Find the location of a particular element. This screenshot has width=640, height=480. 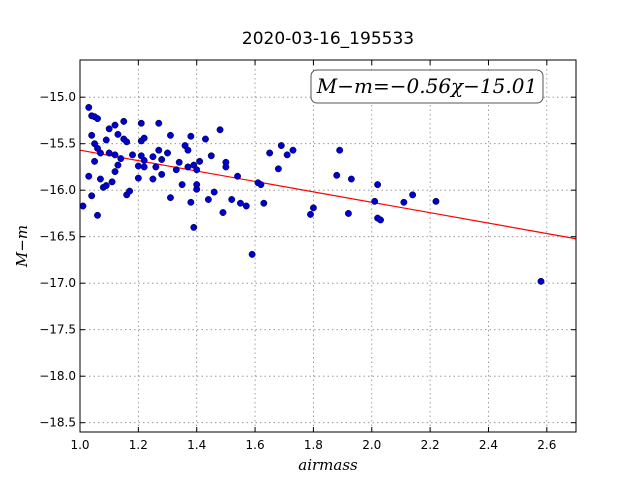

x-tick-label: 1.2 is located at coordinates (138, 445).